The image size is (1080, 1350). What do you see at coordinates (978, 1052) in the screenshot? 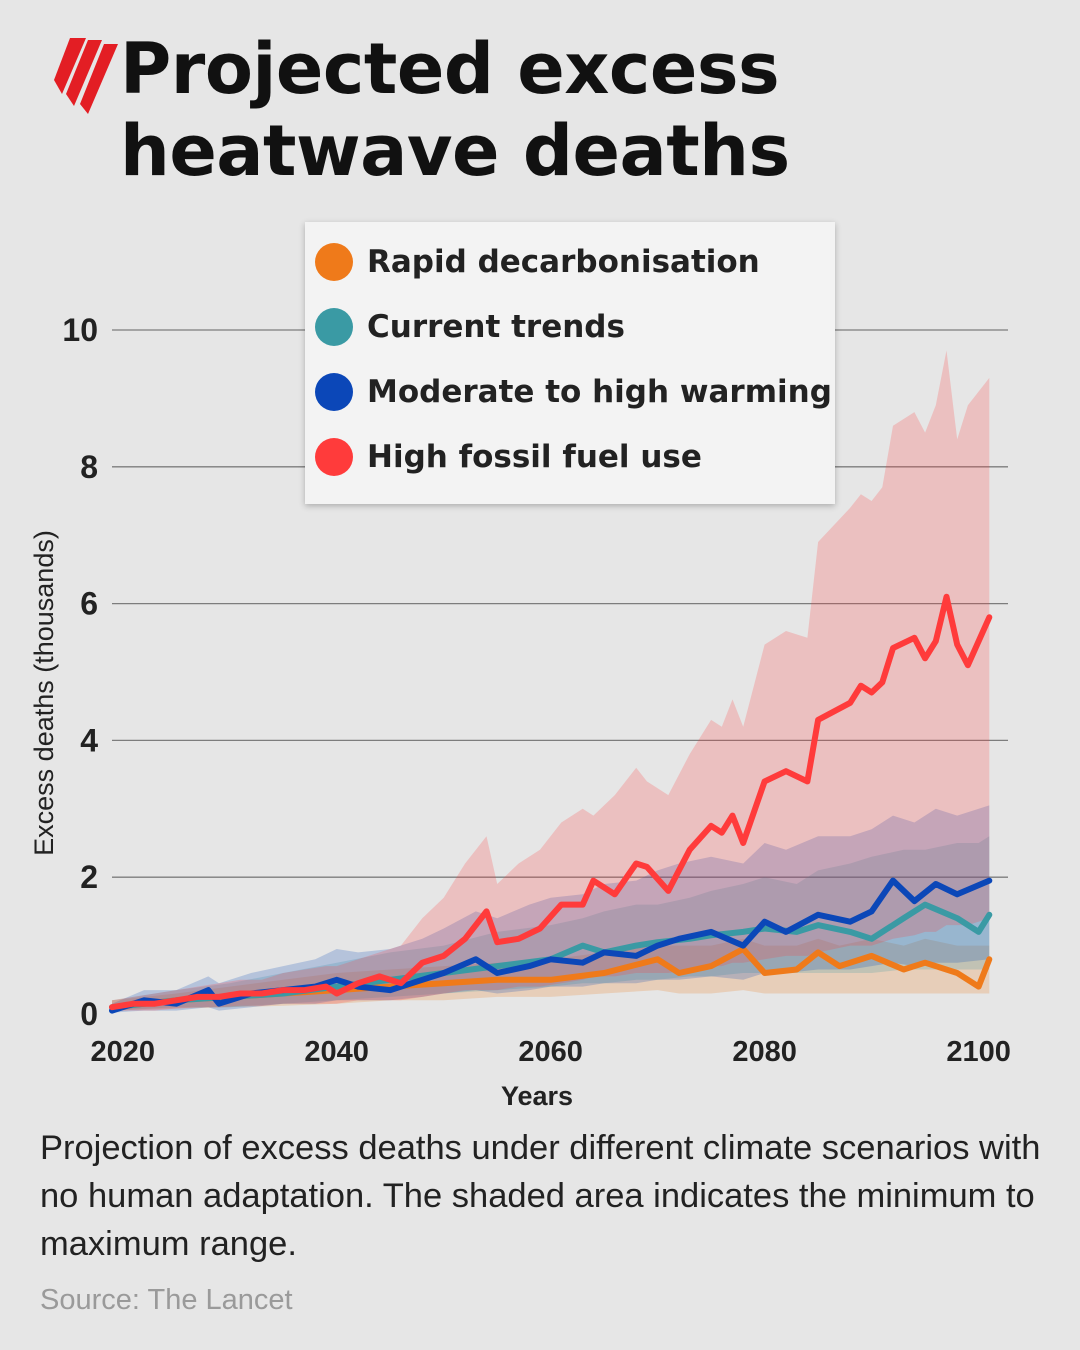
I see `x-tick-label: 2100` at bounding box center [978, 1052].